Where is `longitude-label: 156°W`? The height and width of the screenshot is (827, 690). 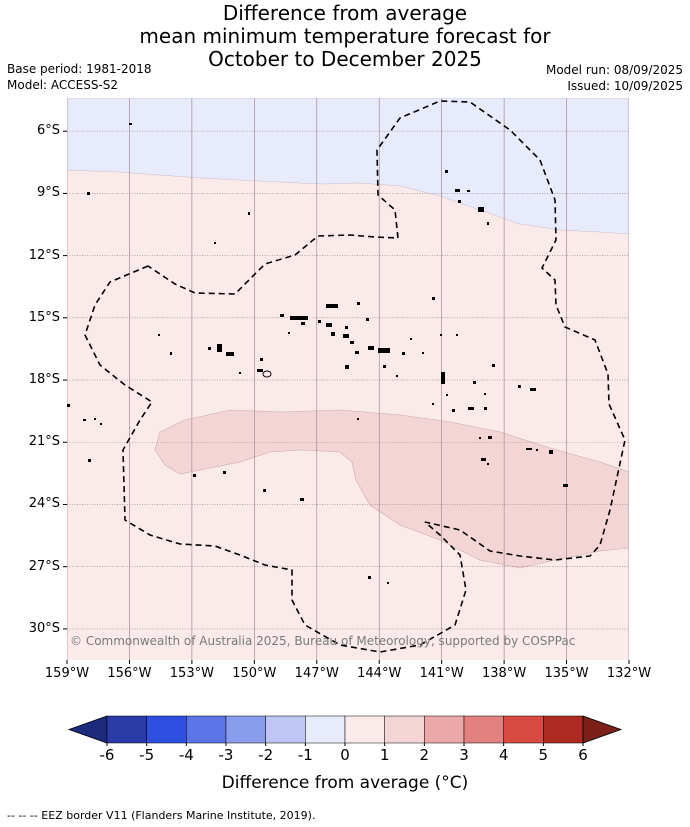 longitude-label: 156°W is located at coordinates (129, 673).